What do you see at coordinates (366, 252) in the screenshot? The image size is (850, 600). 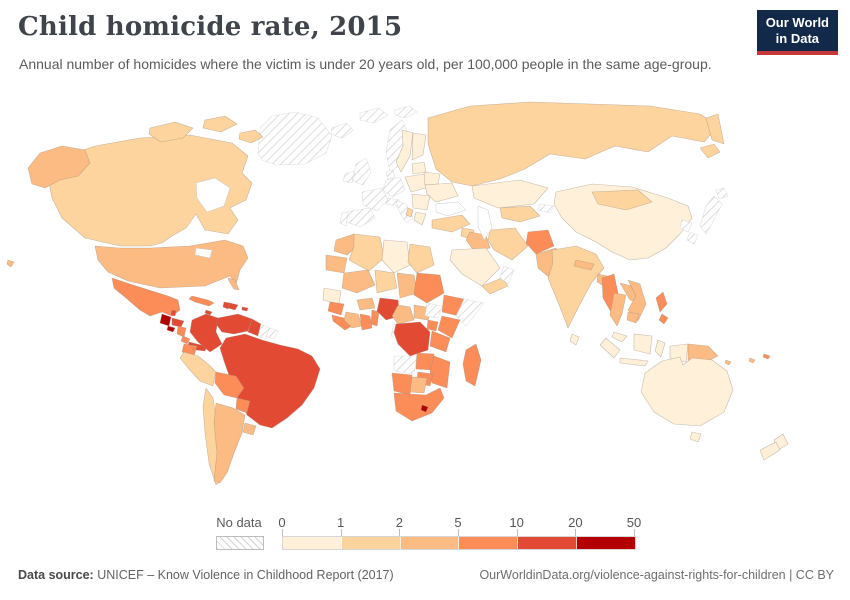 I see `country-algeria` at bounding box center [366, 252].